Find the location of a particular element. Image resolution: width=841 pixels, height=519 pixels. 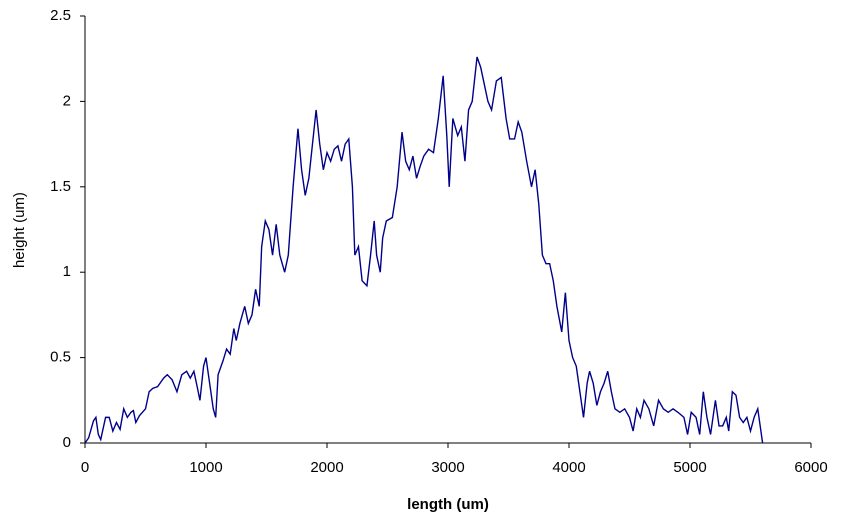

x-tick-label: 1000 is located at coordinates (205, 467).